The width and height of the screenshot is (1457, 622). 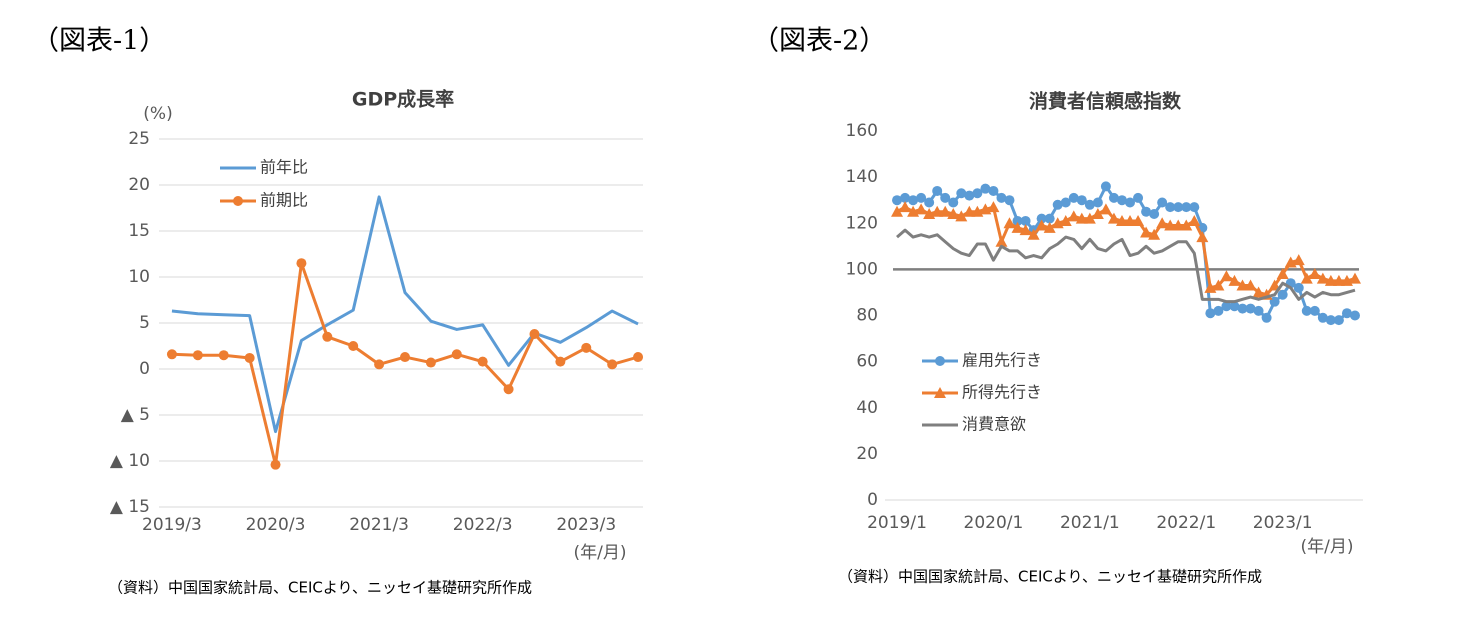 What do you see at coordinates (867, 362) in the screenshot?
I see `y-tick-label: 60` at bounding box center [867, 362].